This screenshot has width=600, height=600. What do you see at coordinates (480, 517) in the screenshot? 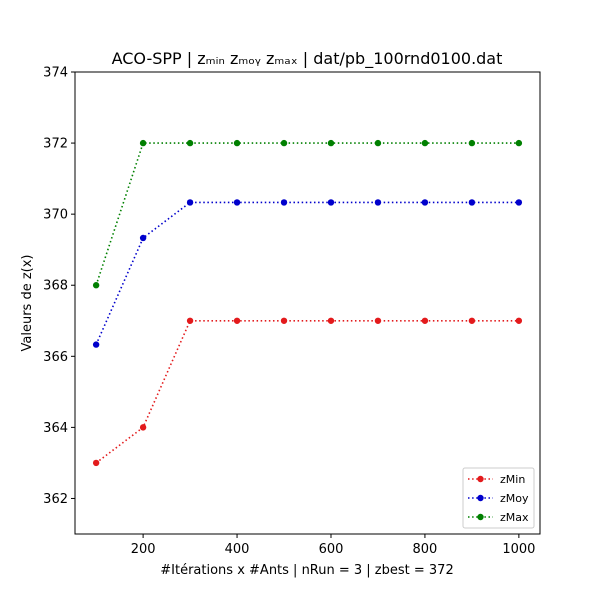
I see `legend-marker-zmax` at bounding box center [480, 517].